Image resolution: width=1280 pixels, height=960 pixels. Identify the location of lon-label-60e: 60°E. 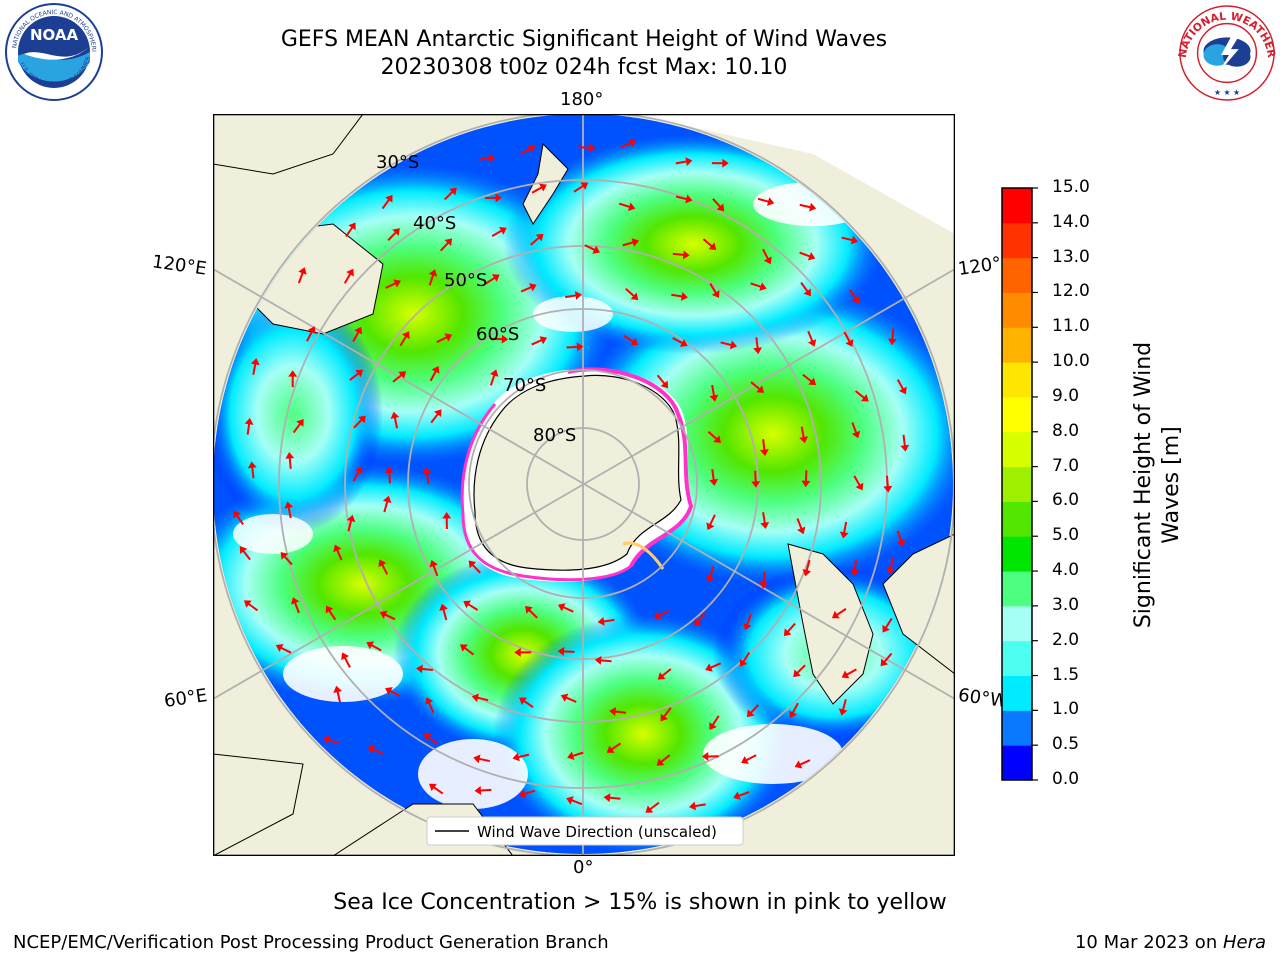
(185, 698).